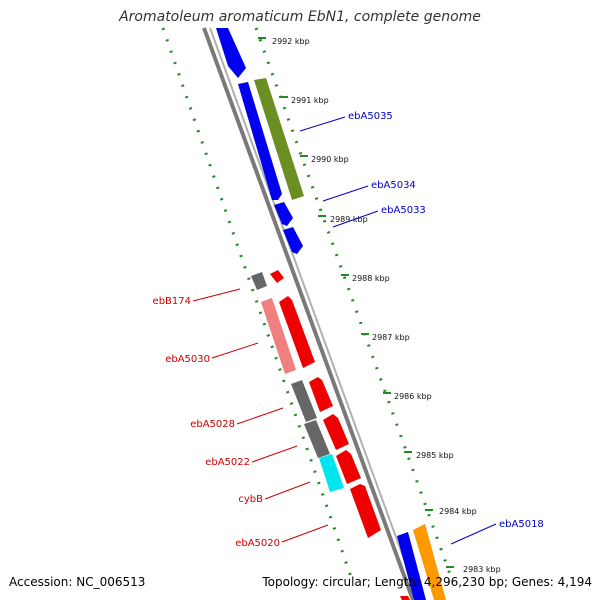 The height and width of the screenshot is (600, 600). What do you see at coordinates (257, 543) in the screenshot?
I see `gene-label-ebA5020: ebA5020` at bounding box center [257, 543].